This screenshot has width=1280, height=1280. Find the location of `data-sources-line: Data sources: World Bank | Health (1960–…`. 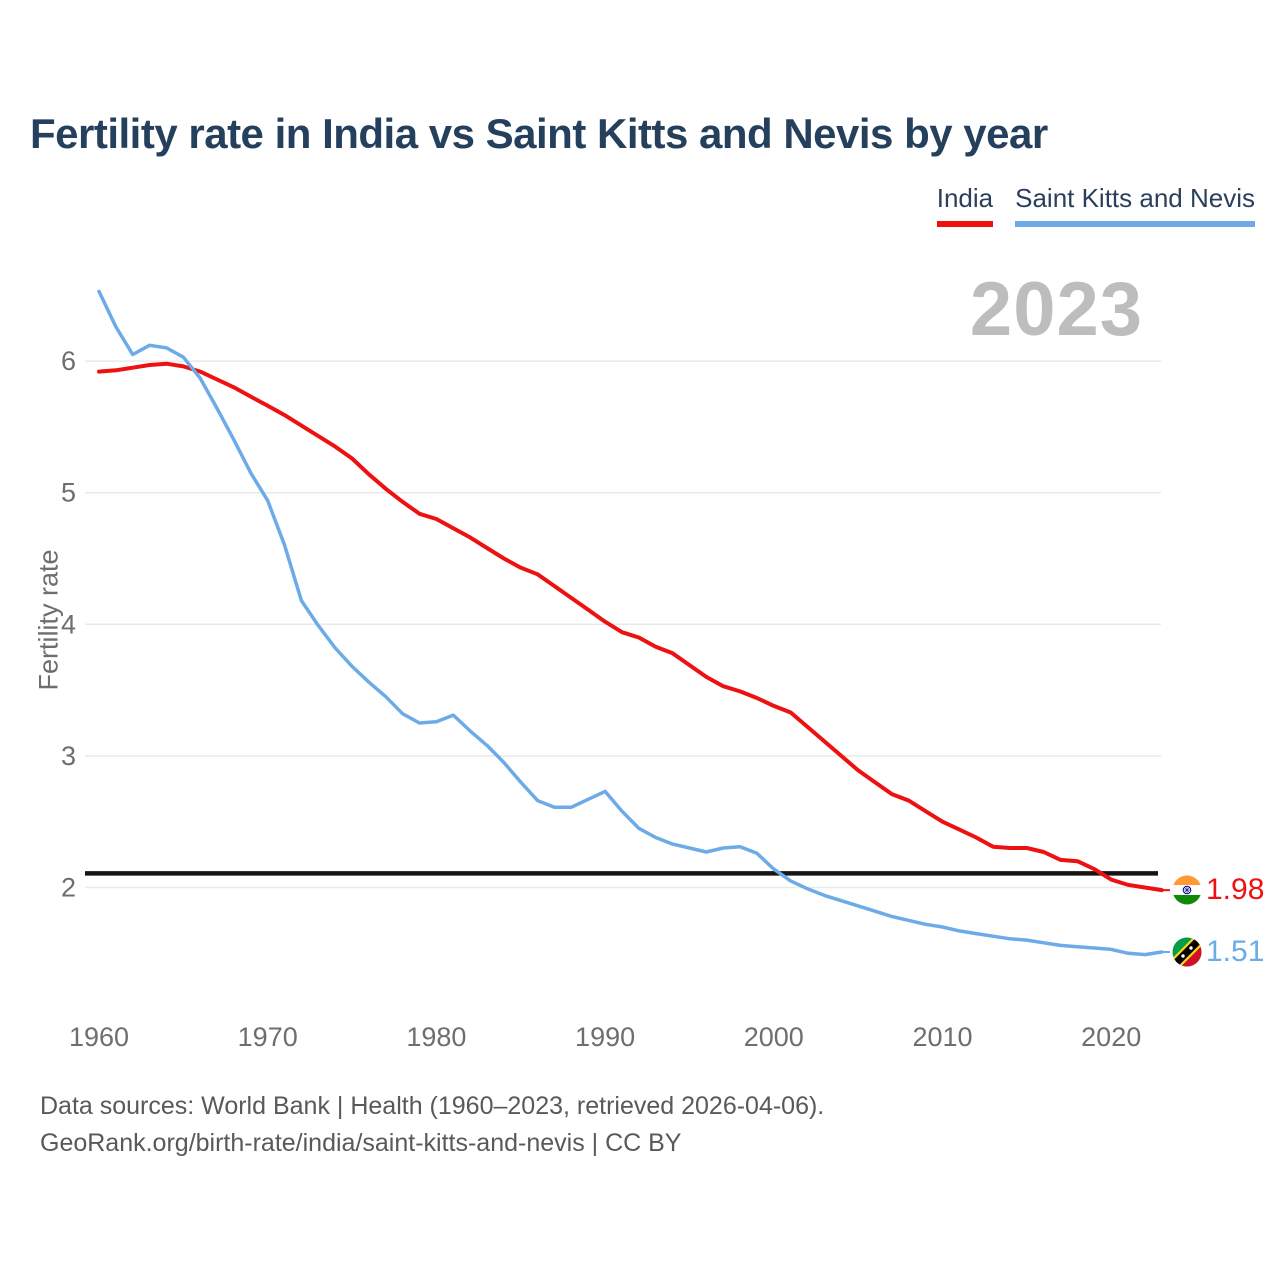

data-sources-line: Data sources: World Bank | Health (1960–… is located at coordinates (432, 1106).